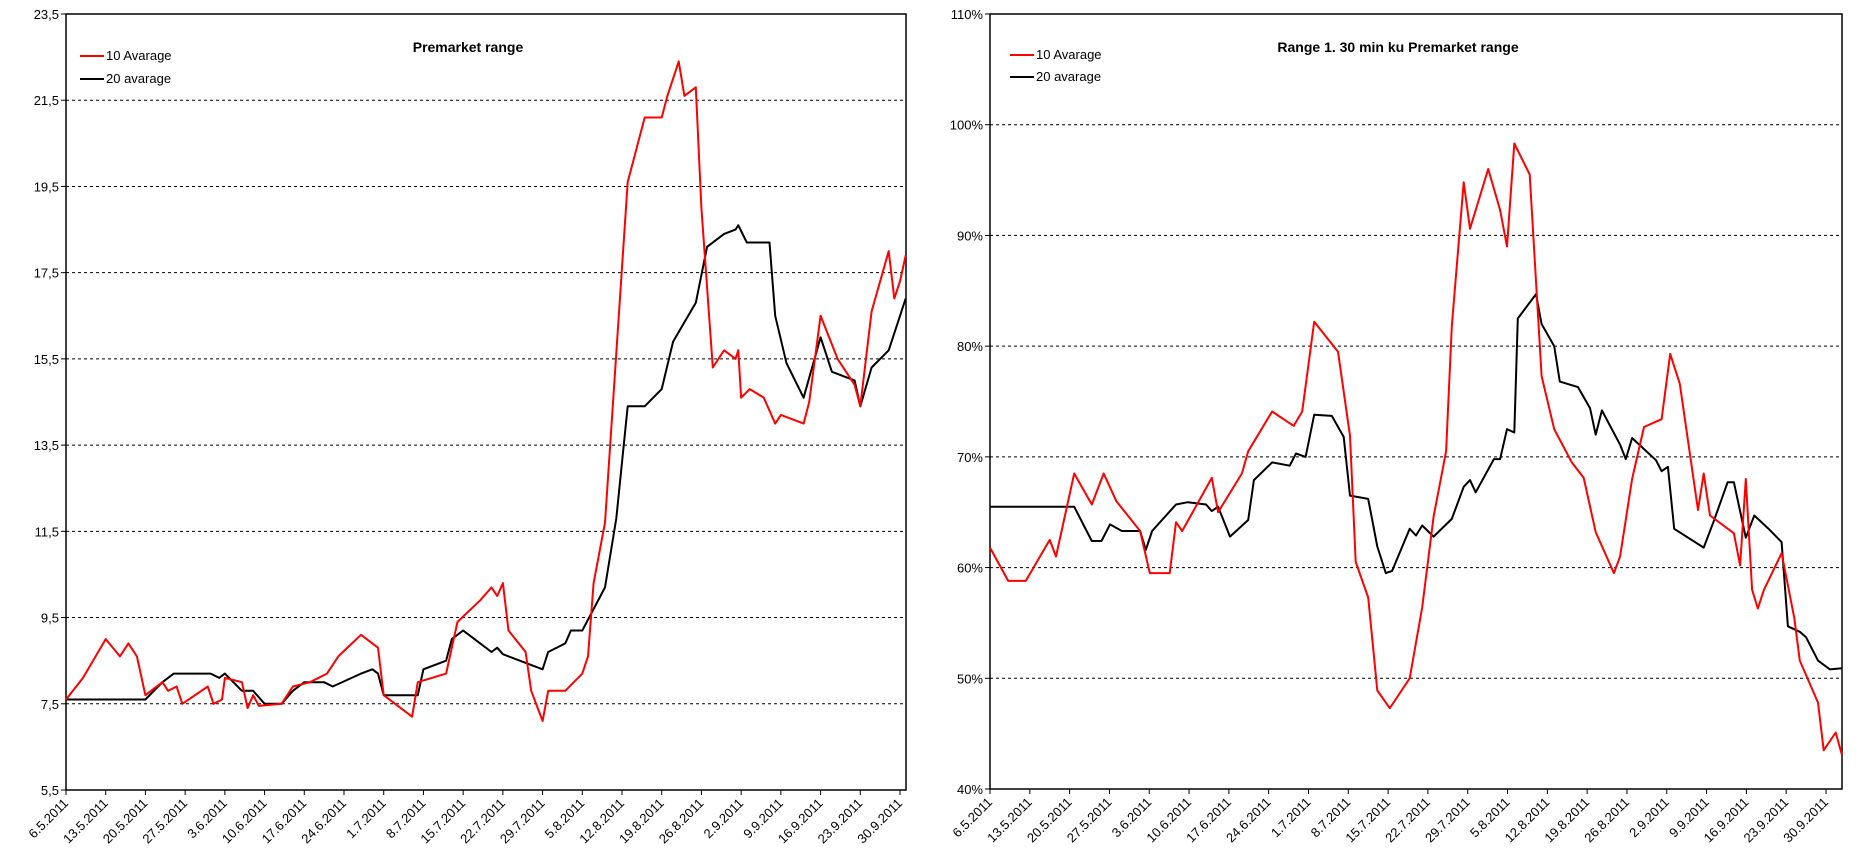  Describe the element at coordinates (46, 445) in the screenshot. I see `y-tick-label: 13,5` at that location.